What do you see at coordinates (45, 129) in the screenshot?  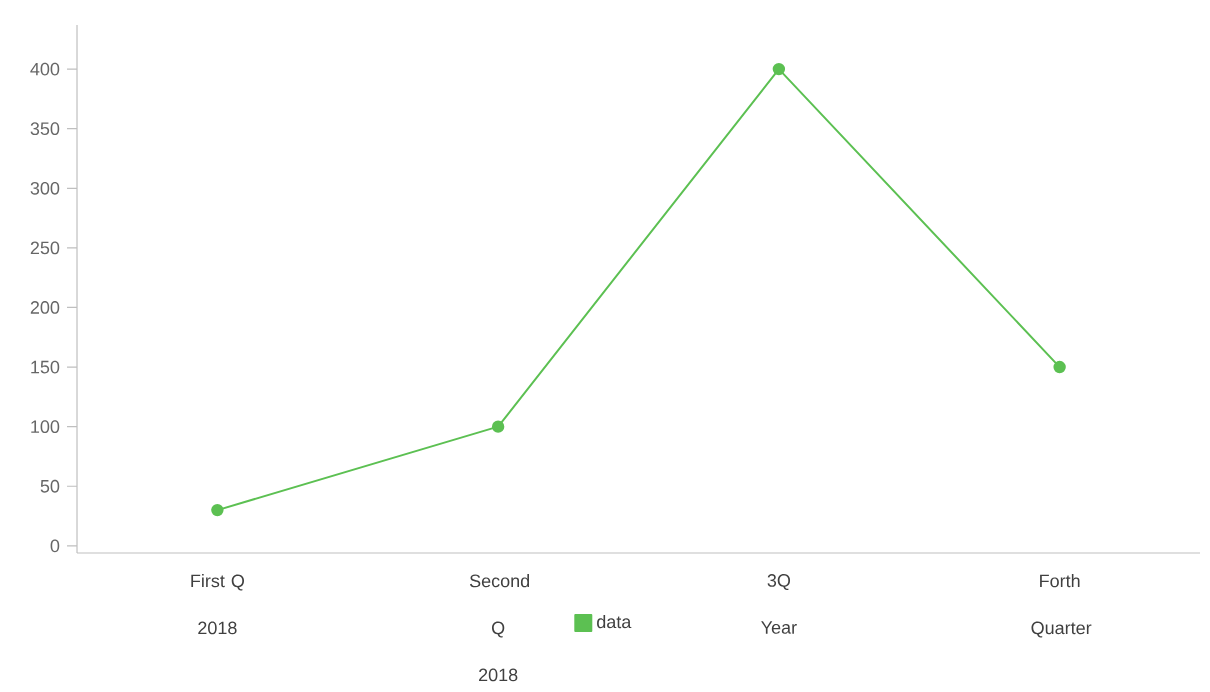 I see `y-tick-label: 350` at bounding box center [45, 129].